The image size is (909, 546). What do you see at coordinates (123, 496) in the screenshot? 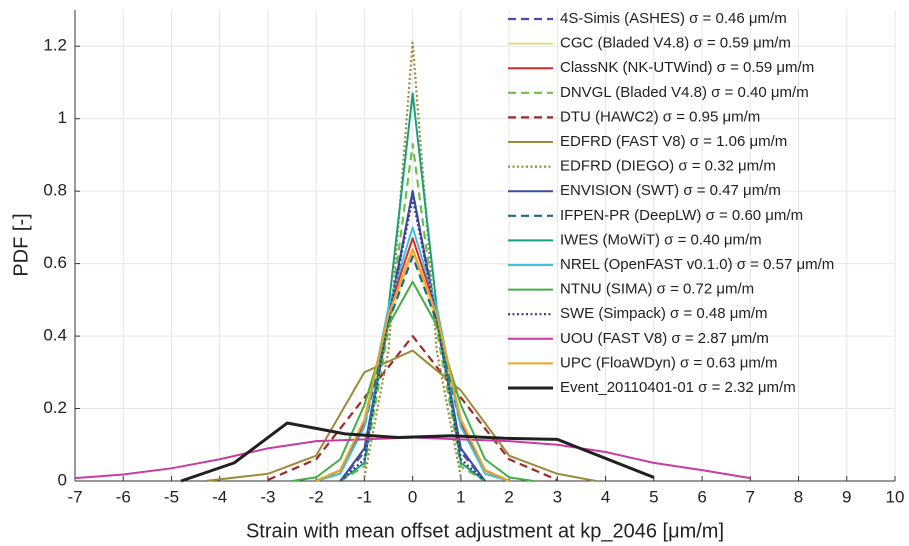
I see `x-tick-label: -6` at bounding box center [123, 496].